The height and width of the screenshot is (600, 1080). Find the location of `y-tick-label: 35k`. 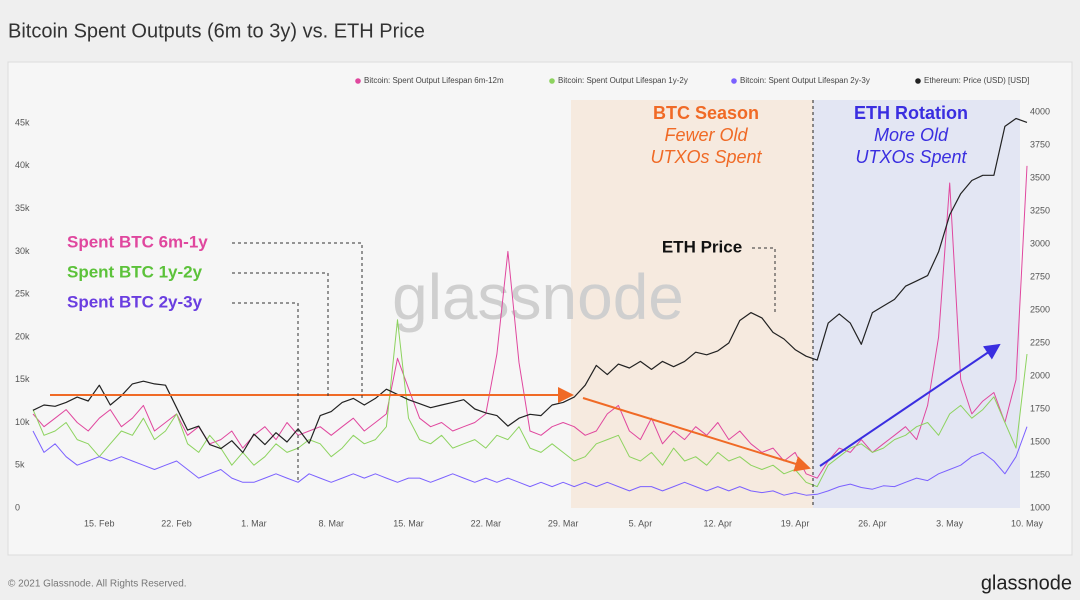

y-tick-label: 35k is located at coordinates (22, 208).